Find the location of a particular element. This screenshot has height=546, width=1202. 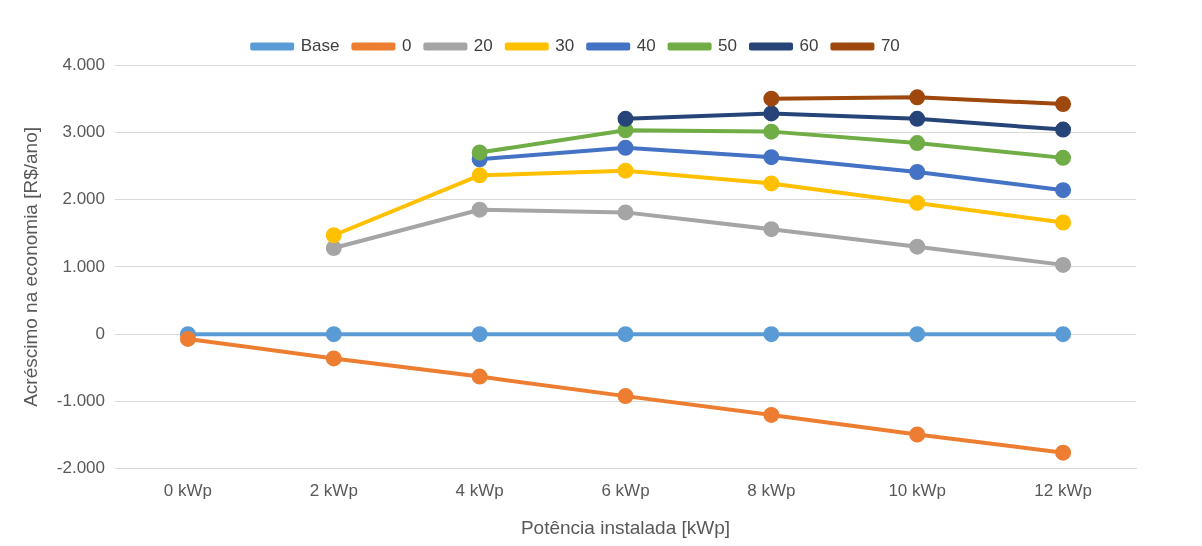

legend-label: 40 is located at coordinates (646, 46).